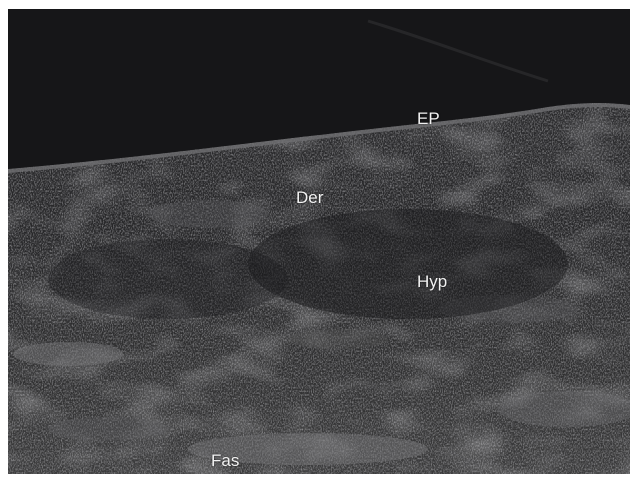  I want to click on label-epidermis: EP, so click(428, 118).